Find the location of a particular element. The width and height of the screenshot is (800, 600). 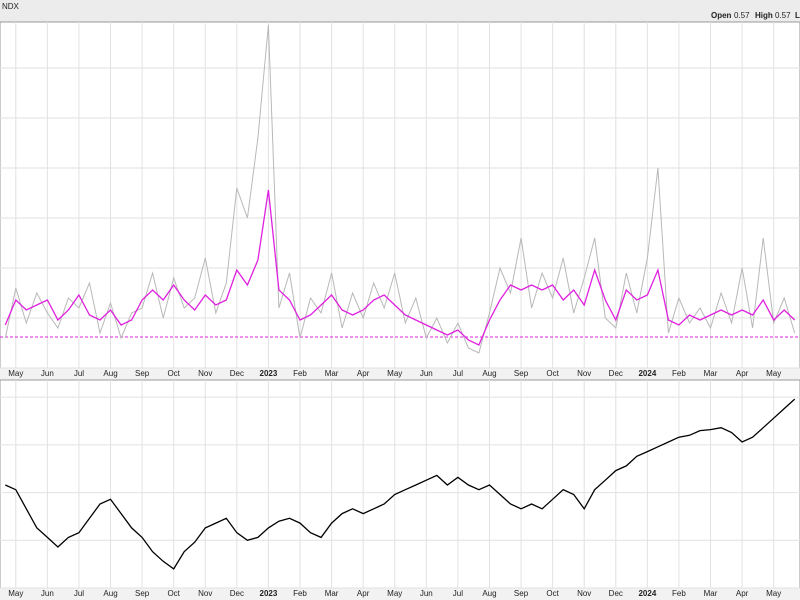

upper-axis-band is located at coordinates (400, 374).